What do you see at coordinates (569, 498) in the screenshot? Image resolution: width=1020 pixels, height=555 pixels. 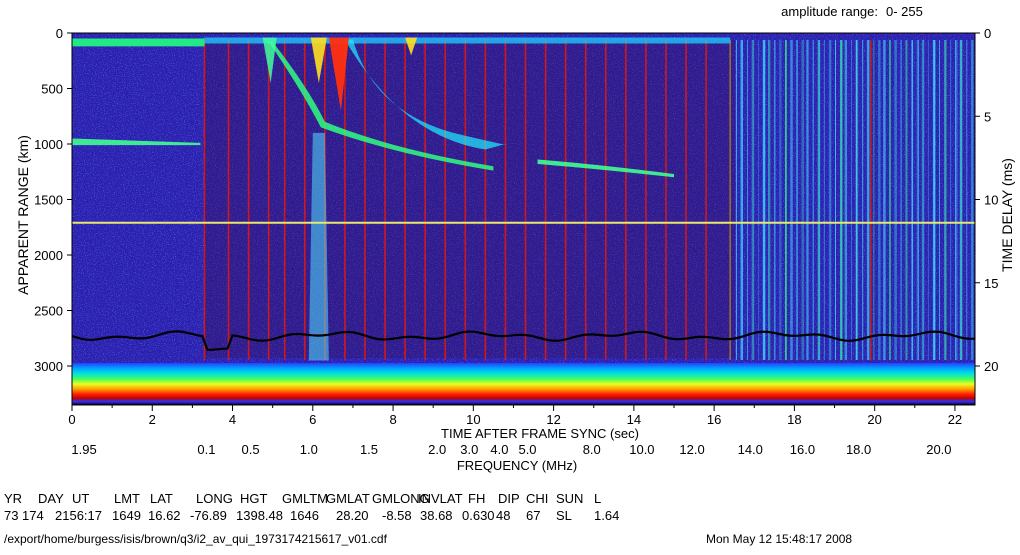 I see `metadata-header: SUN` at bounding box center [569, 498].